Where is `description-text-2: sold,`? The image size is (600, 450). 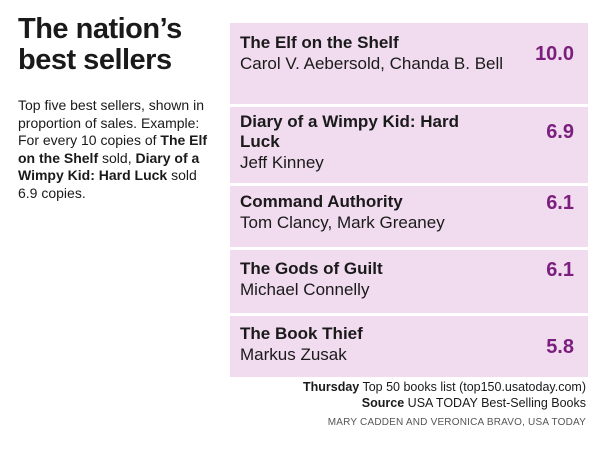
description-text-2: sold, is located at coordinates (117, 157).